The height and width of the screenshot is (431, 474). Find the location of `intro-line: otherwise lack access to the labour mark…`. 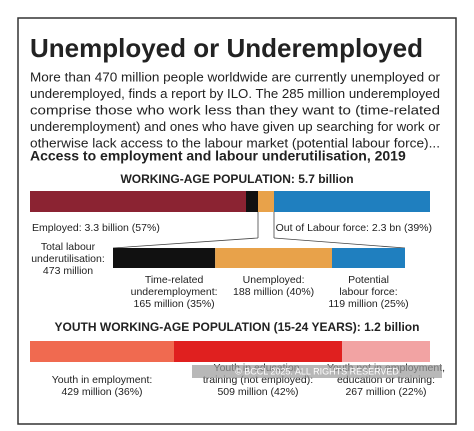

intro-line: otherwise lack access to the labour mark… is located at coordinates (235, 142).